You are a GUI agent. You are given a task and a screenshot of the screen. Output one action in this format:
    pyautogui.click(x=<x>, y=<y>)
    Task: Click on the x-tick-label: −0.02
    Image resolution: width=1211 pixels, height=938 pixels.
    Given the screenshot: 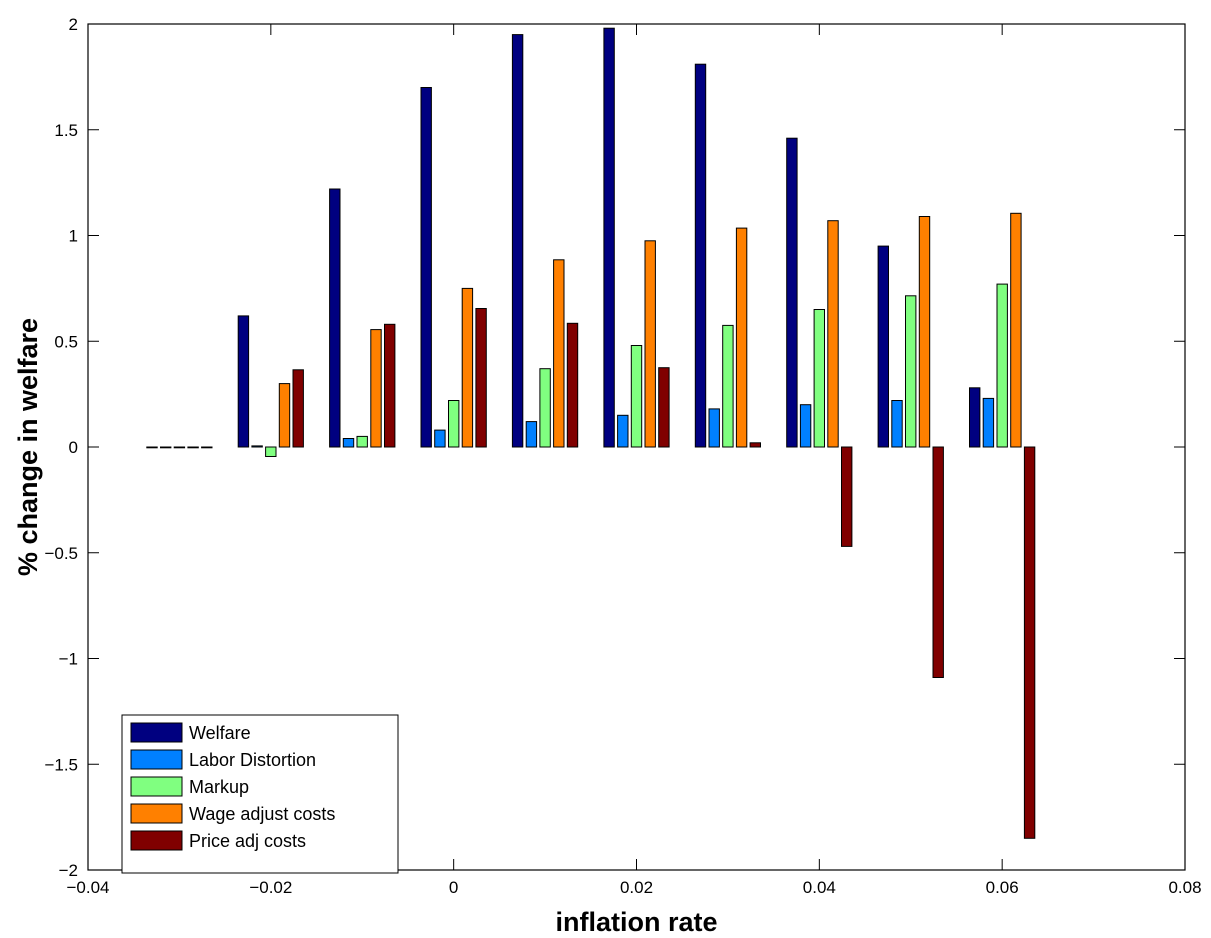 What is the action you would take?
    pyautogui.click(x=270, y=887)
    